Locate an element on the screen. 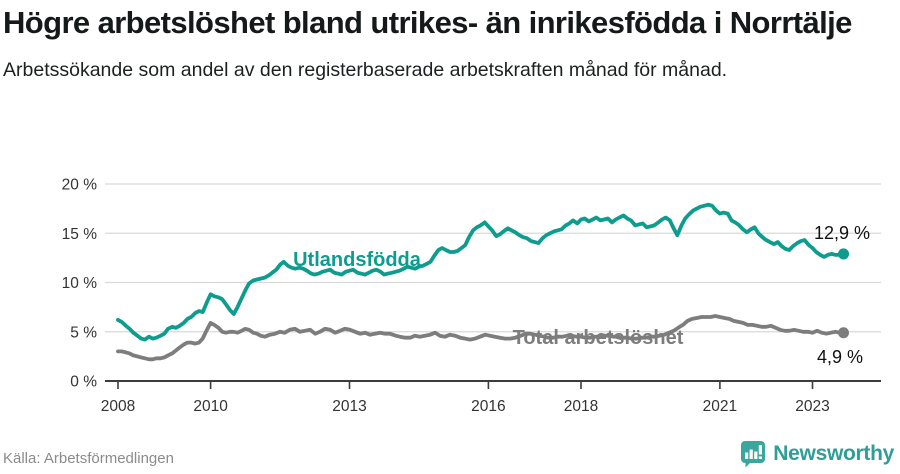 The width and height of the screenshot is (900, 474). x-axis-label: 2021 is located at coordinates (720, 406).